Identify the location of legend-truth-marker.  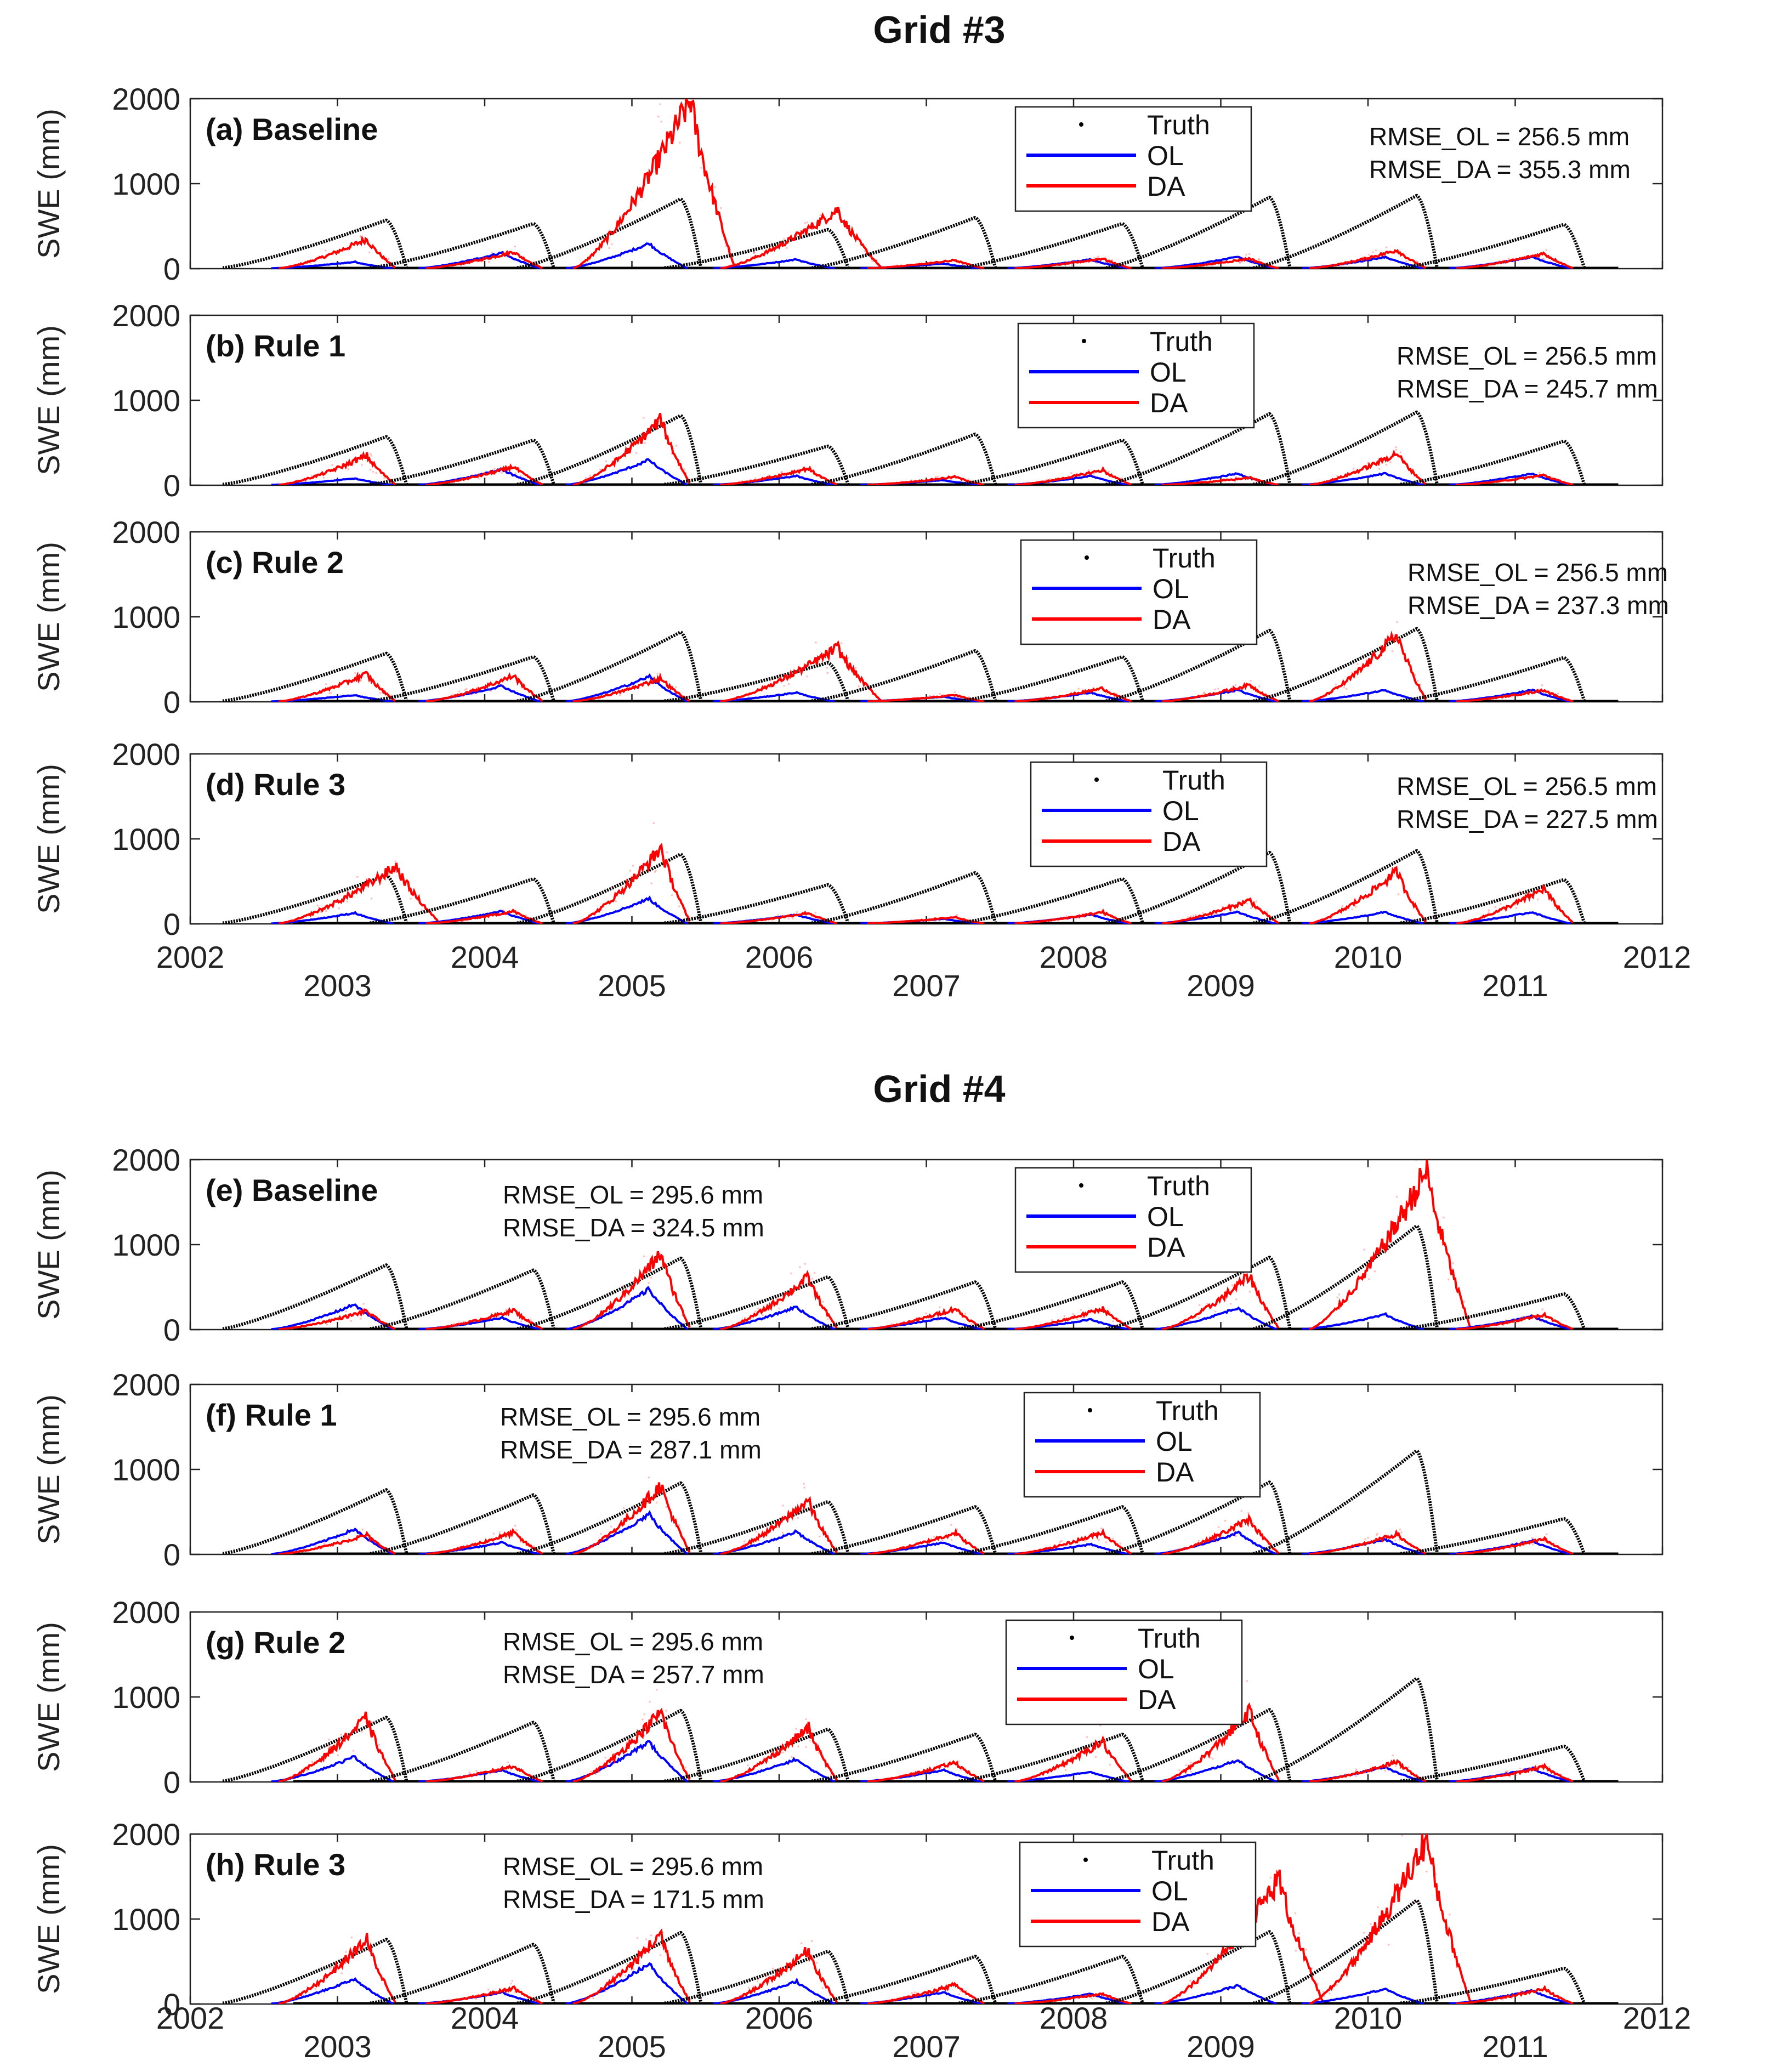
(1096, 780).